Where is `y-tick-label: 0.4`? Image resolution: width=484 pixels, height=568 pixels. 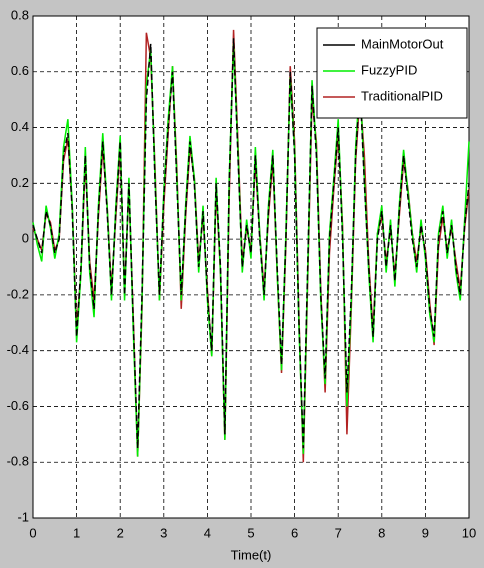
y-tick-label: 0.4 is located at coordinates (20, 126).